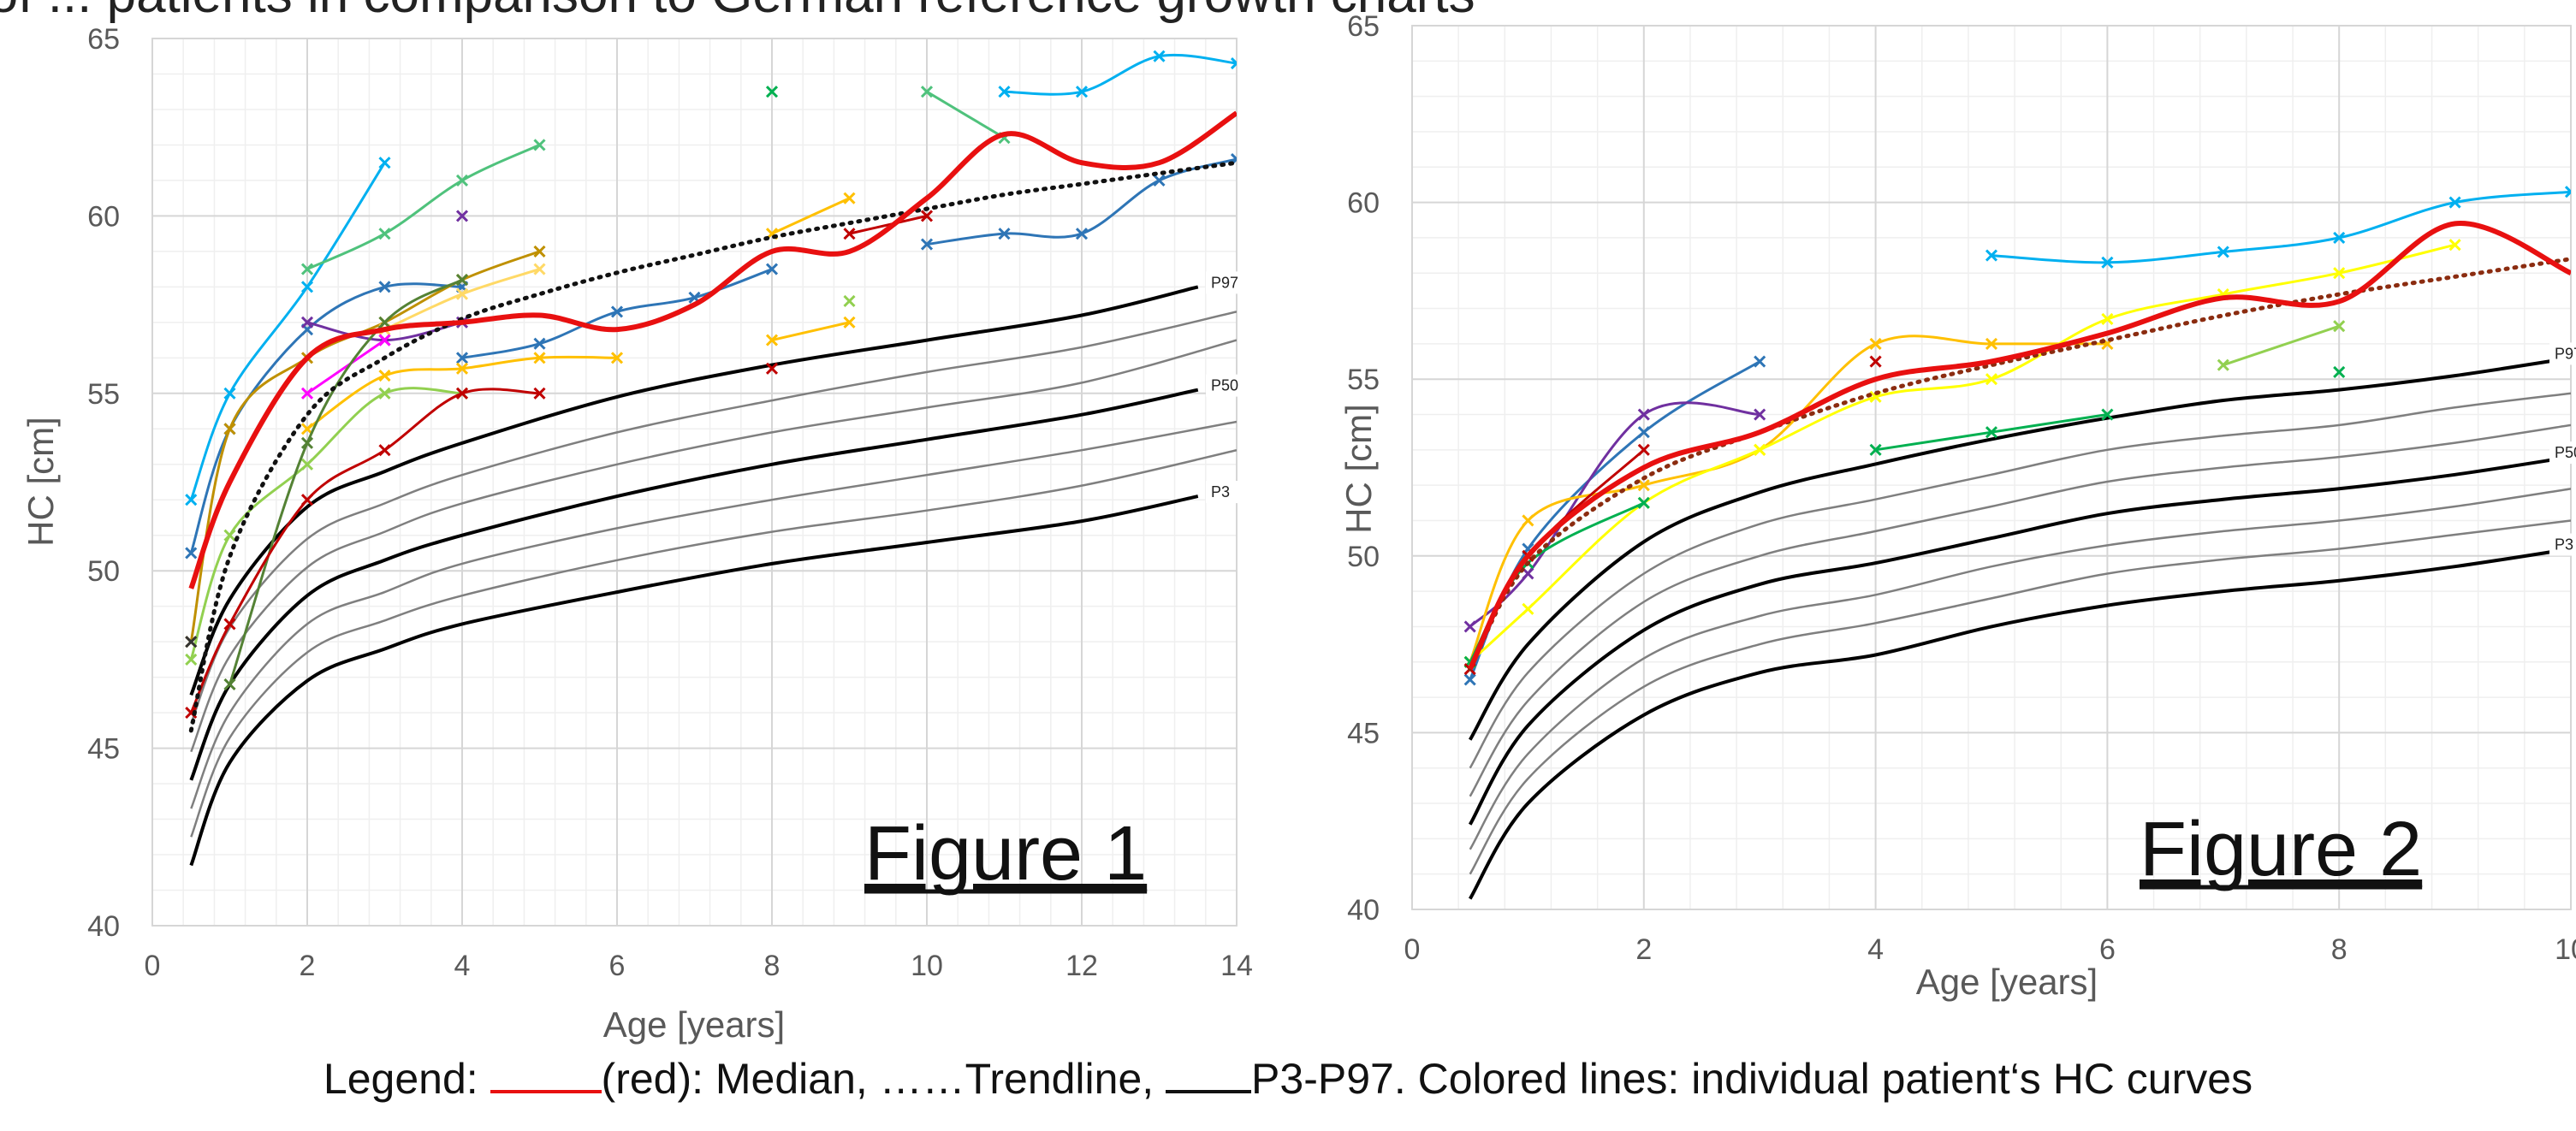 The width and height of the screenshot is (2576, 1131). Describe the element at coordinates (2339, 949) in the screenshot. I see `x-tick-label: 8` at that location.